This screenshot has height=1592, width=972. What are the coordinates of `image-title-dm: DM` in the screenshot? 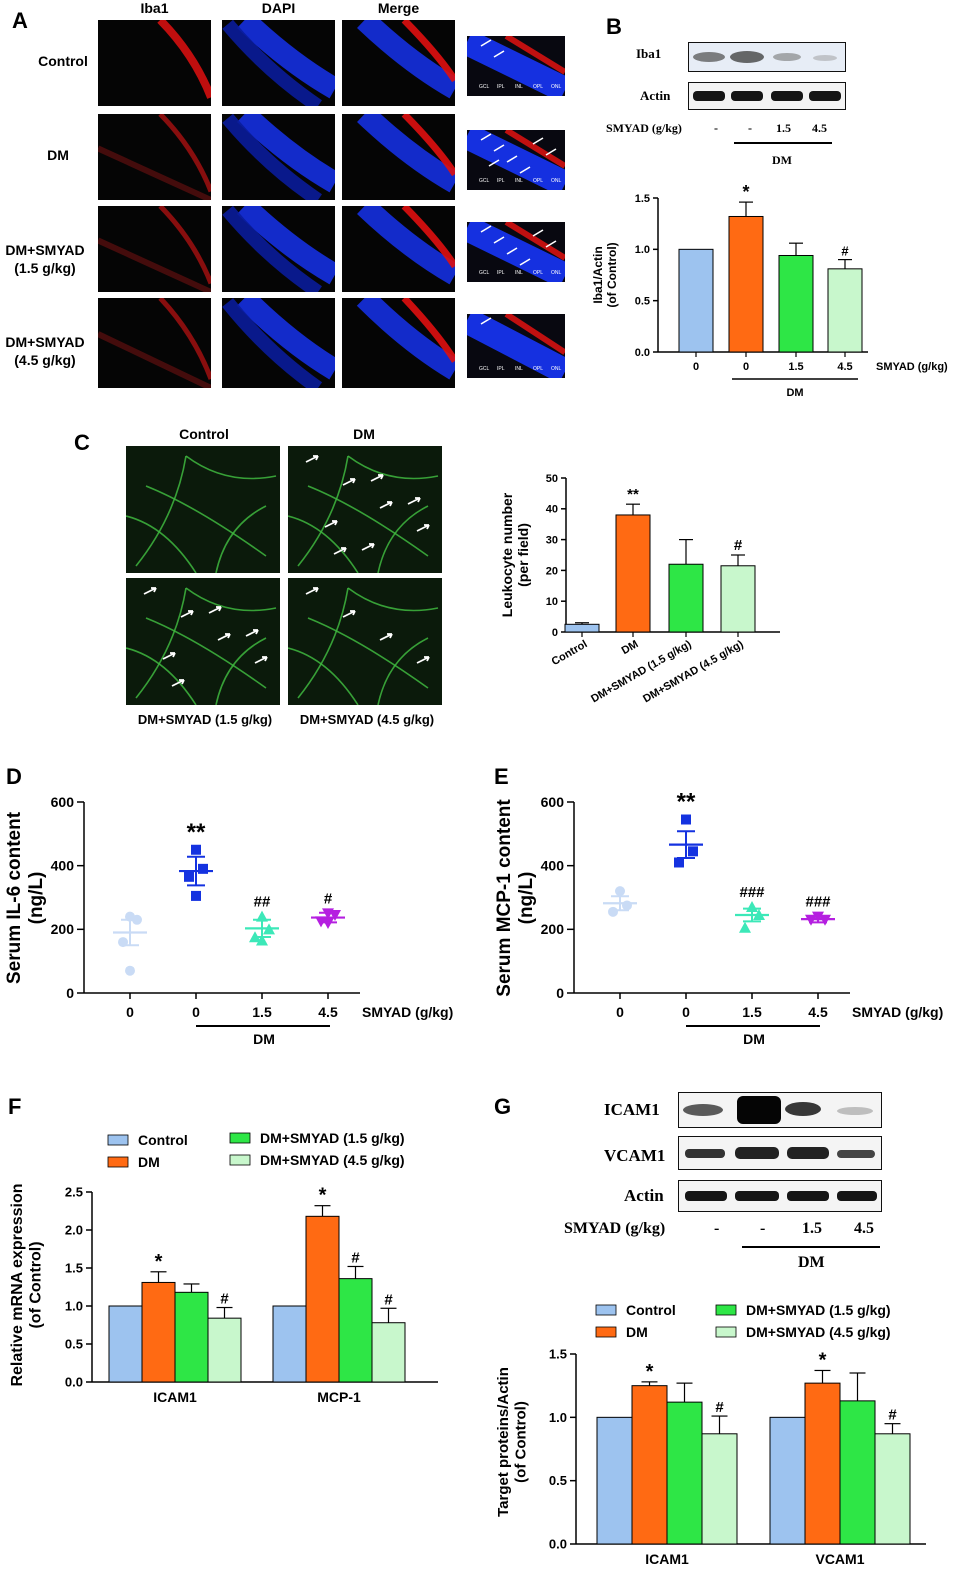 It's located at (364, 434).